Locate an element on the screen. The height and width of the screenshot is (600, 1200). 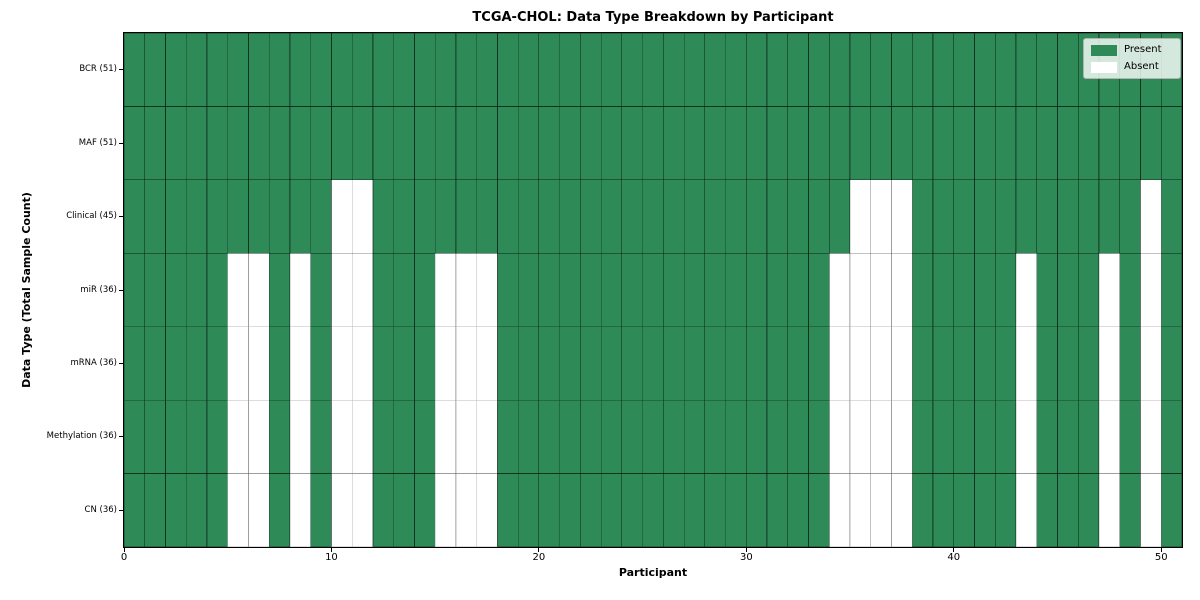
x-tick-label: 30 is located at coordinates (746, 557).